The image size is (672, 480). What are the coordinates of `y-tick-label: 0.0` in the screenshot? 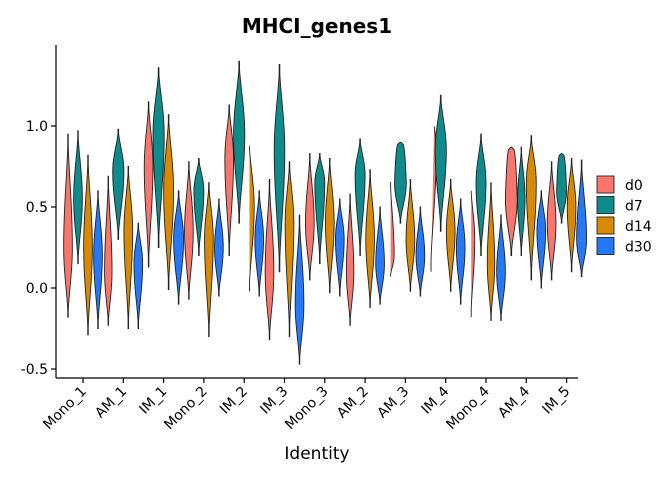 It's located at (37, 289).